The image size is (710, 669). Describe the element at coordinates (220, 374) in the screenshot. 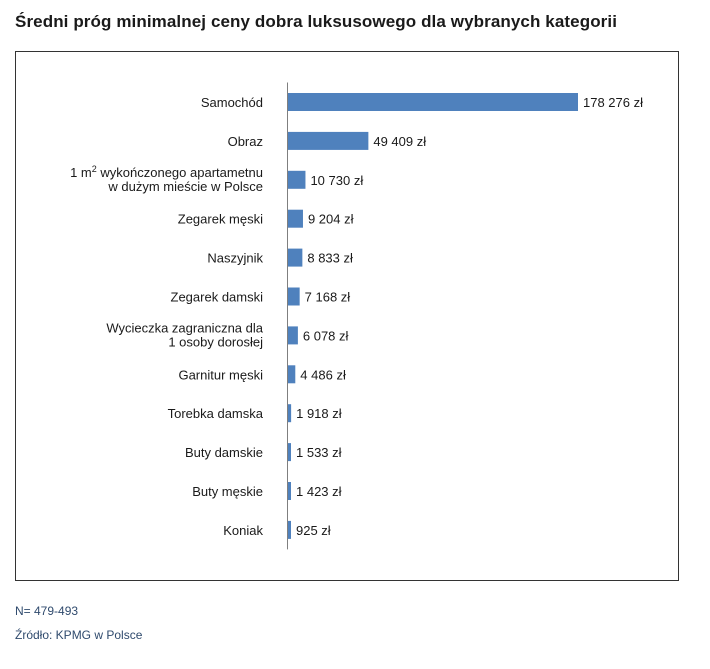

I see `category-label-7: Garnitur męski` at that location.